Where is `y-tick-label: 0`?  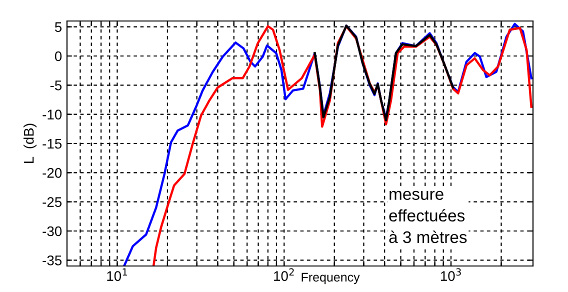
y-tick-label: 0 is located at coordinates (58, 56).